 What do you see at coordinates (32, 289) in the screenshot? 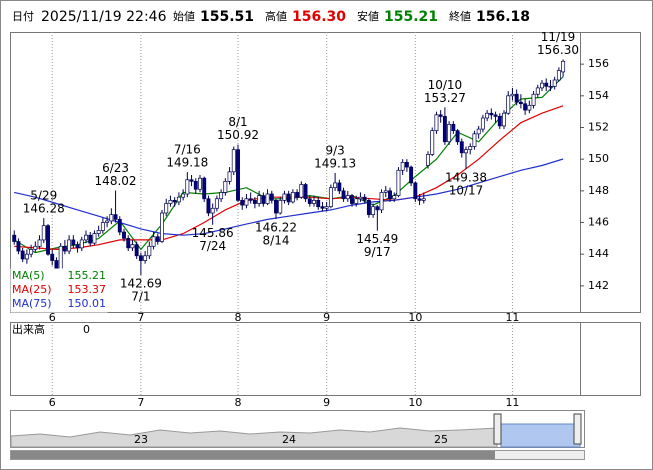
I see `legend-label: MA(25)` at bounding box center [32, 289].